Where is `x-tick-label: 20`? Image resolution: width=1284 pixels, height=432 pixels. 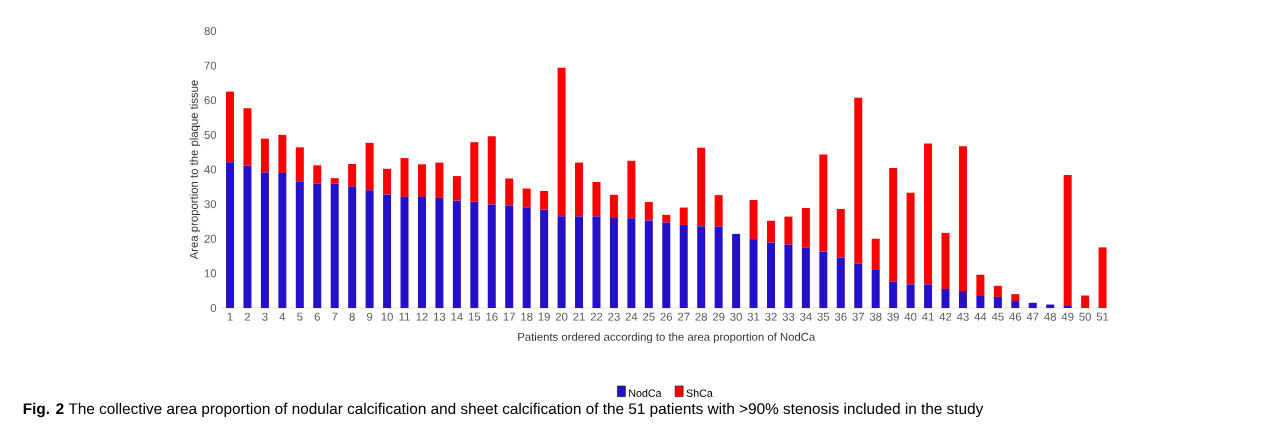 x-tick-label: 20 is located at coordinates (561, 316).